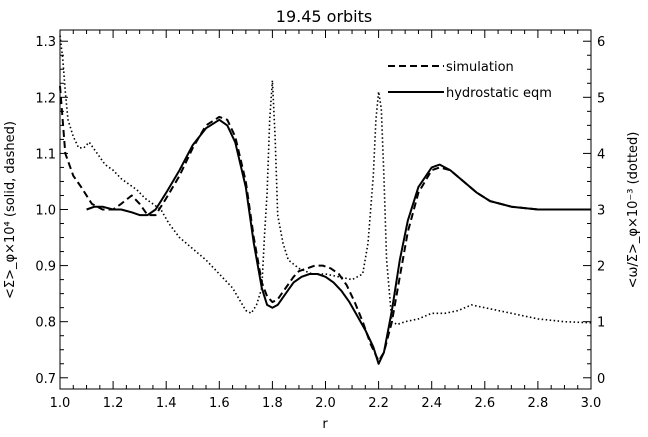 This screenshot has width=648, height=437. What do you see at coordinates (484, 403) in the screenshot?
I see `x-tick-label: 2.6` at bounding box center [484, 403].